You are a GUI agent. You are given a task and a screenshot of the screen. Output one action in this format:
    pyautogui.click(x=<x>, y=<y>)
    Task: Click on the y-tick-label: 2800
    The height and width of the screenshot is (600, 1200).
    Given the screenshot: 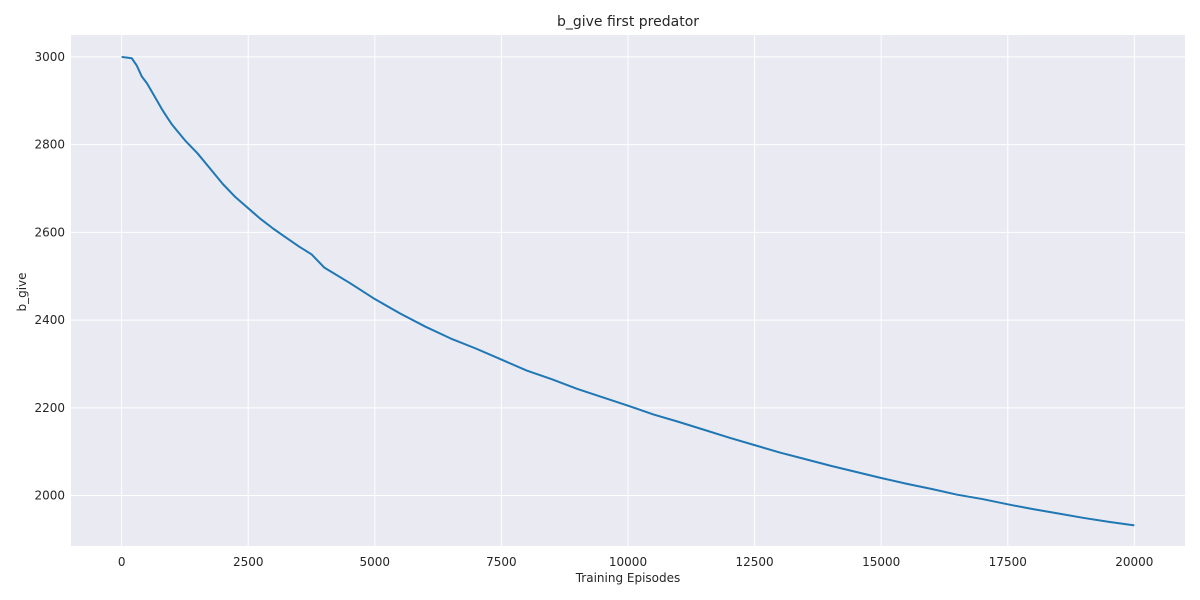 What is the action you would take?
    pyautogui.click(x=49, y=145)
    